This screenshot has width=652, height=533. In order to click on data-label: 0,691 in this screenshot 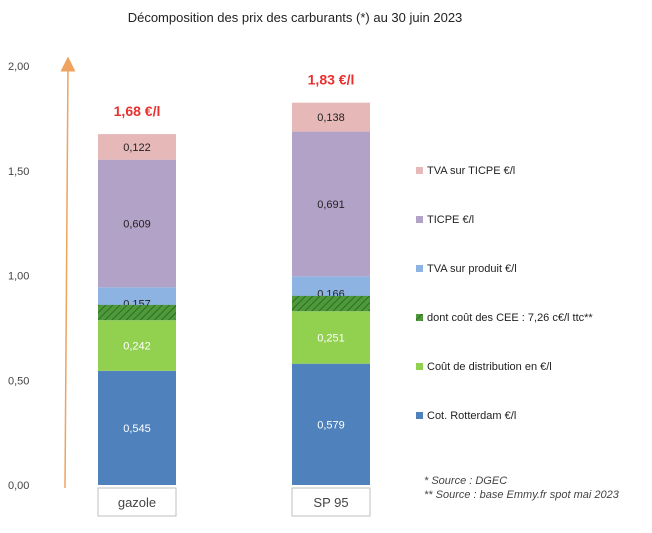, I will do `click(331, 205)`.